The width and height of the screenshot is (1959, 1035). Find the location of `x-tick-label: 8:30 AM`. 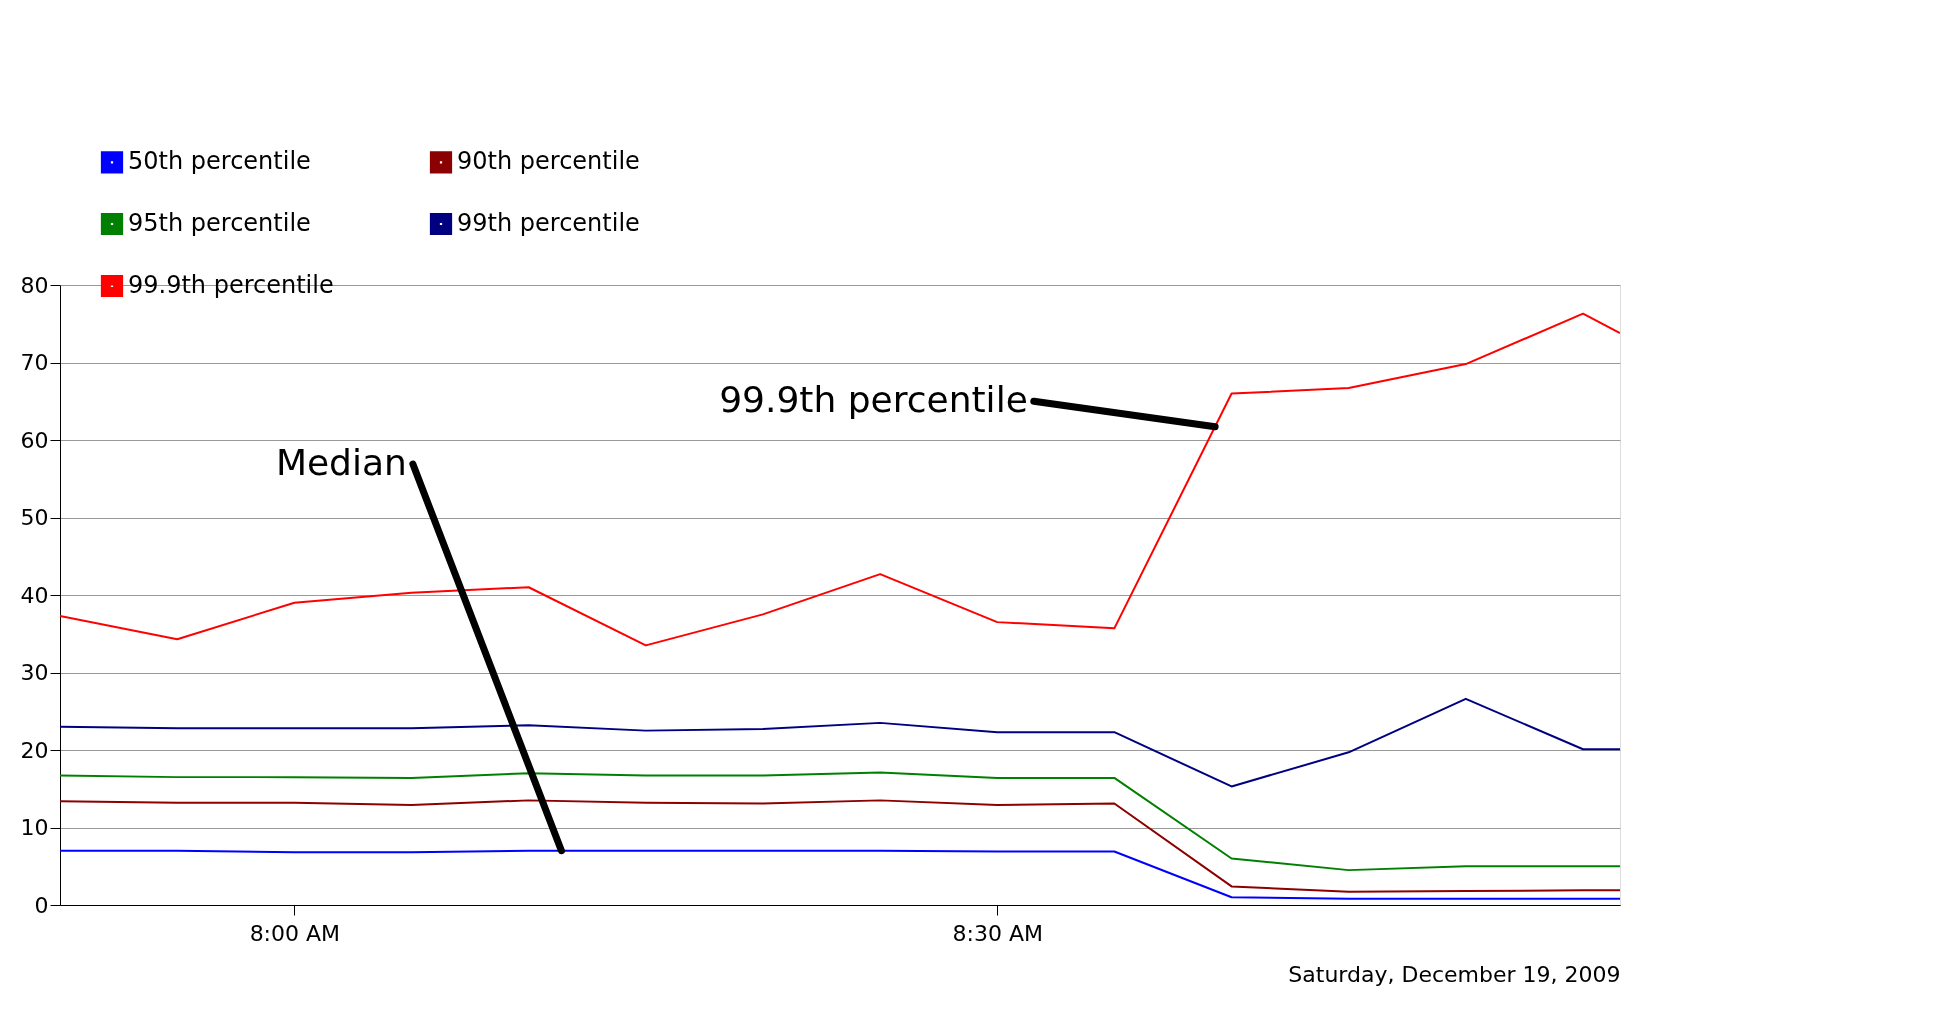

x-tick-label: 8:30 AM is located at coordinates (997, 933).